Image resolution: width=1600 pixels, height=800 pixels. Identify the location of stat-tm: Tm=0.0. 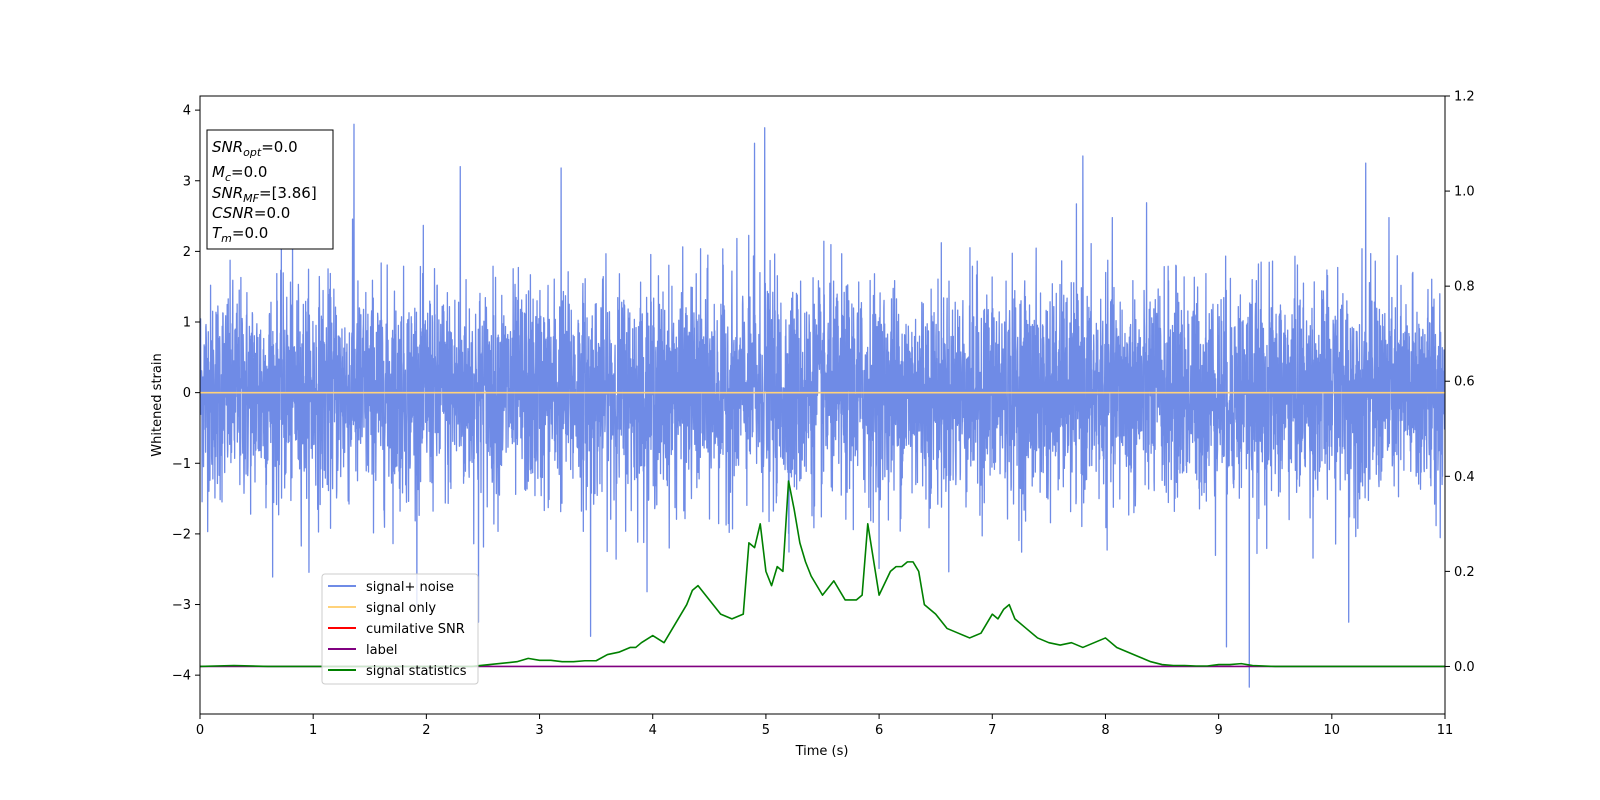
(240, 234).